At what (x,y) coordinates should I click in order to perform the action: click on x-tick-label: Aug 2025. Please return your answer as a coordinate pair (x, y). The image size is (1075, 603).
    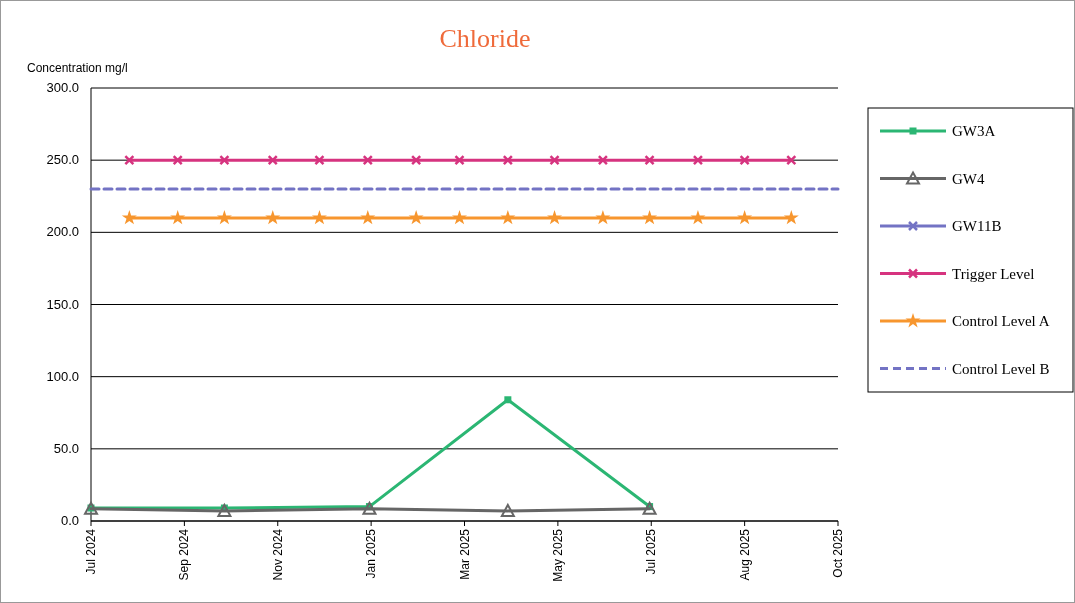
    Looking at the image, I should click on (744, 554).